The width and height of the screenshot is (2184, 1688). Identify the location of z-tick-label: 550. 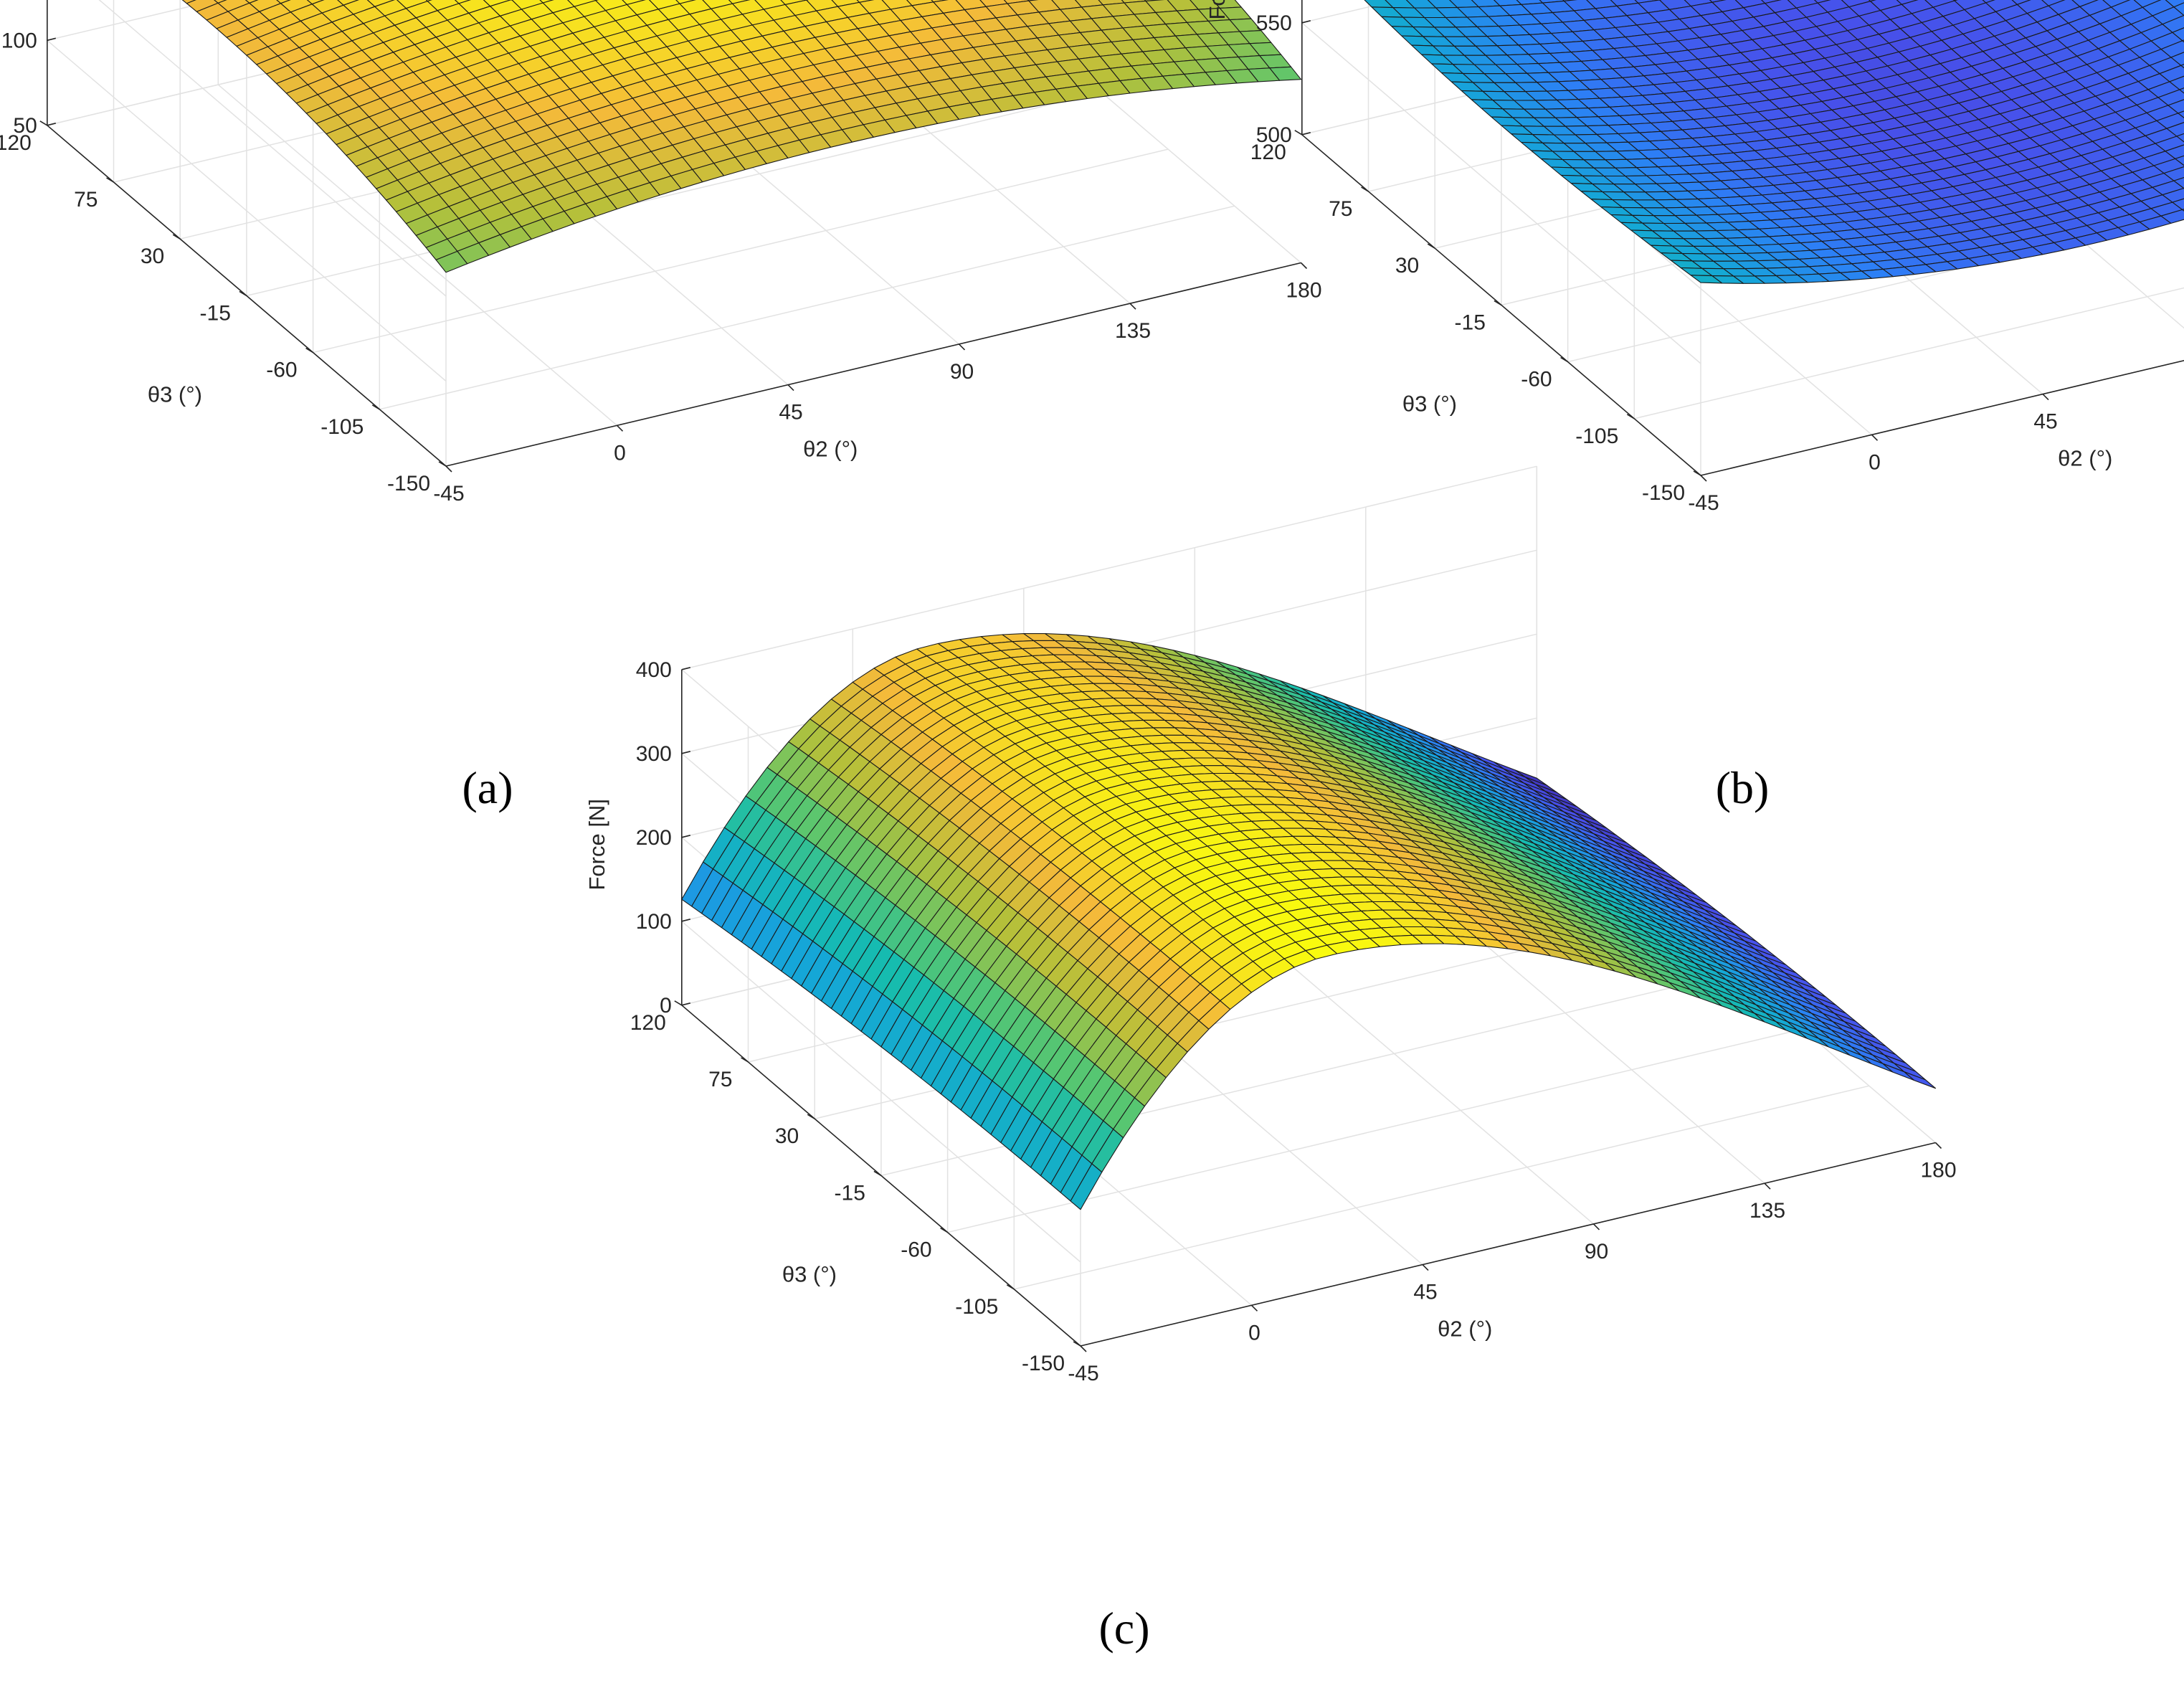
(1274, 23).